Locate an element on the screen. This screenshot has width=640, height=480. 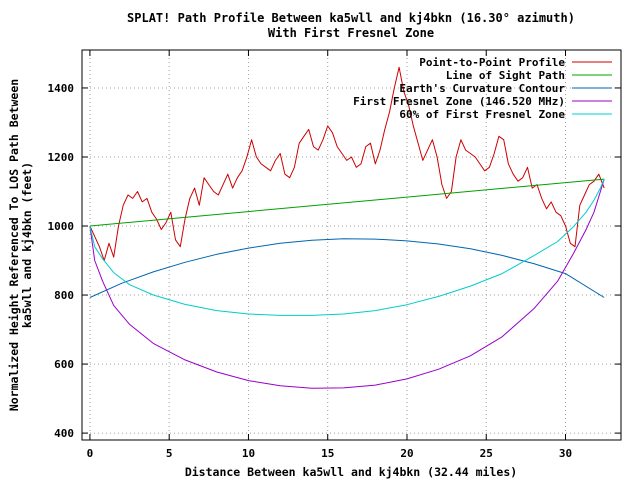
x-tick-label: 10 is located at coordinates (248, 453).